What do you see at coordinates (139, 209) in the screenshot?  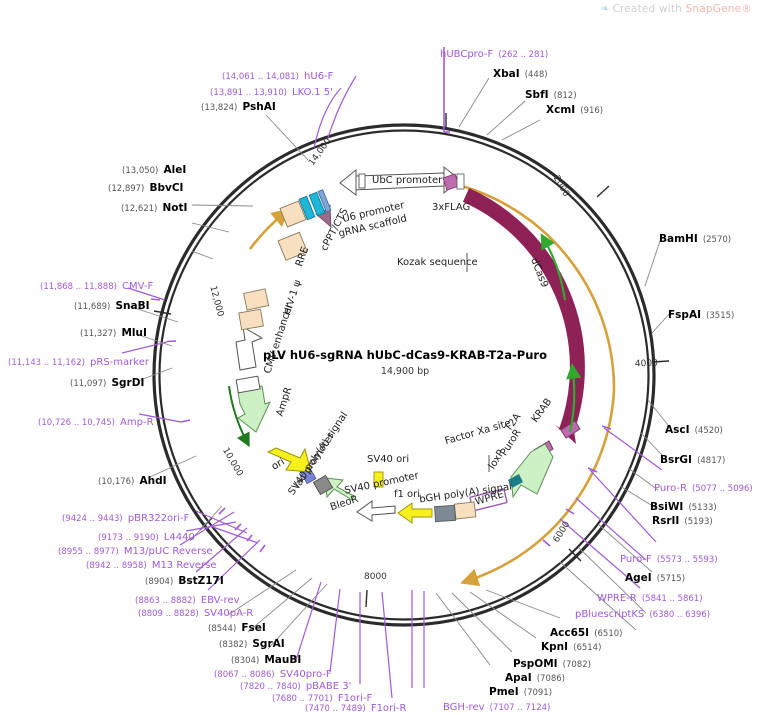 I see `enzyme-noti-pos: (12,621)` at bounding box center [139, 209].